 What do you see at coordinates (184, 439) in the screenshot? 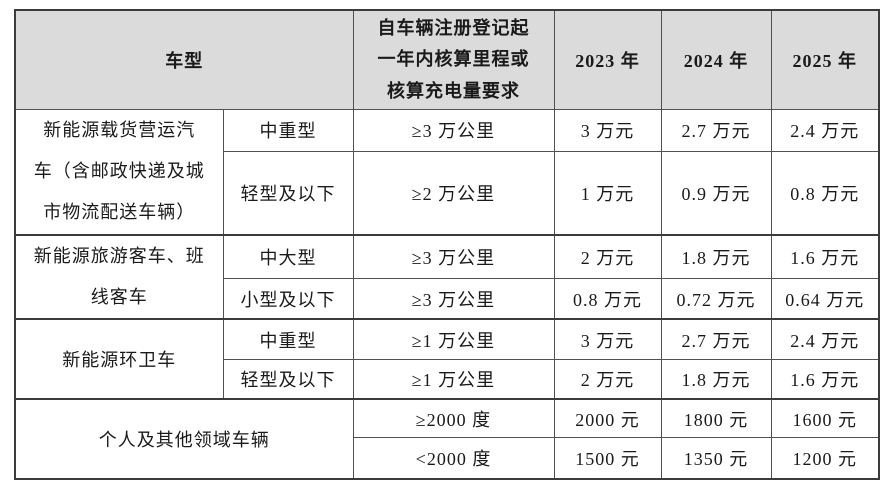
I see `cell-category-personal: 个人及其他领域车辆` at bounding box center [184, 439].